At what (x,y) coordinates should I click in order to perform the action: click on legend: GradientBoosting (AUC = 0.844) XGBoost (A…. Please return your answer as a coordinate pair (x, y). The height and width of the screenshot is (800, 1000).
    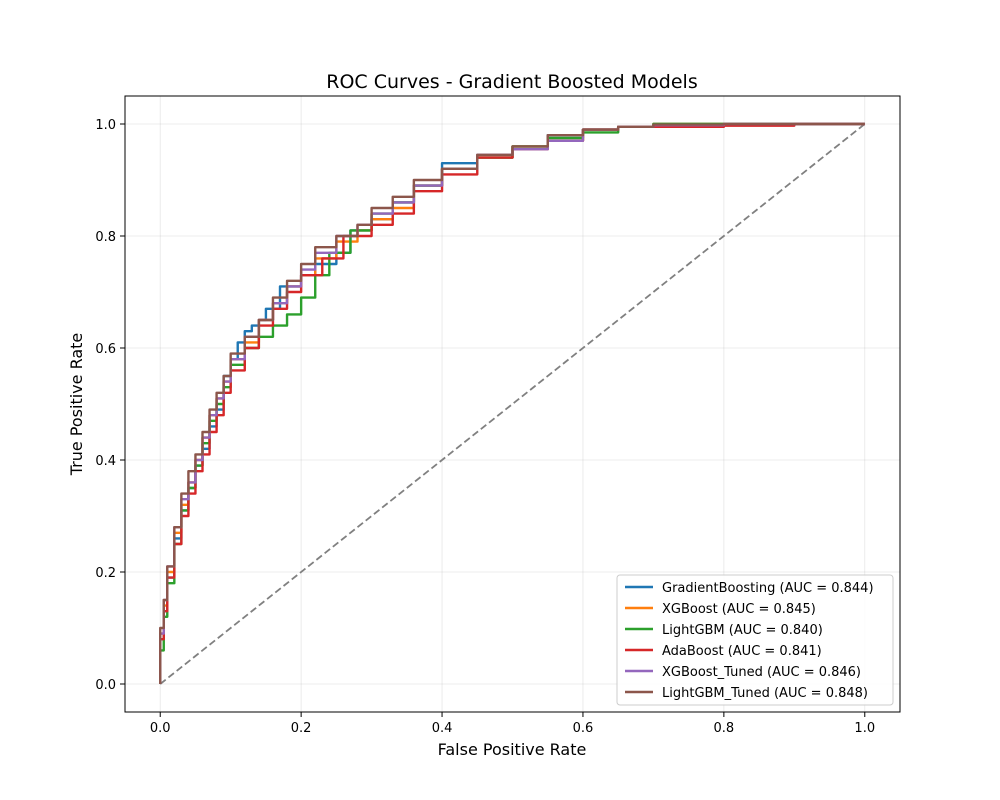
    Looking at the image, I should click on (755, 640).